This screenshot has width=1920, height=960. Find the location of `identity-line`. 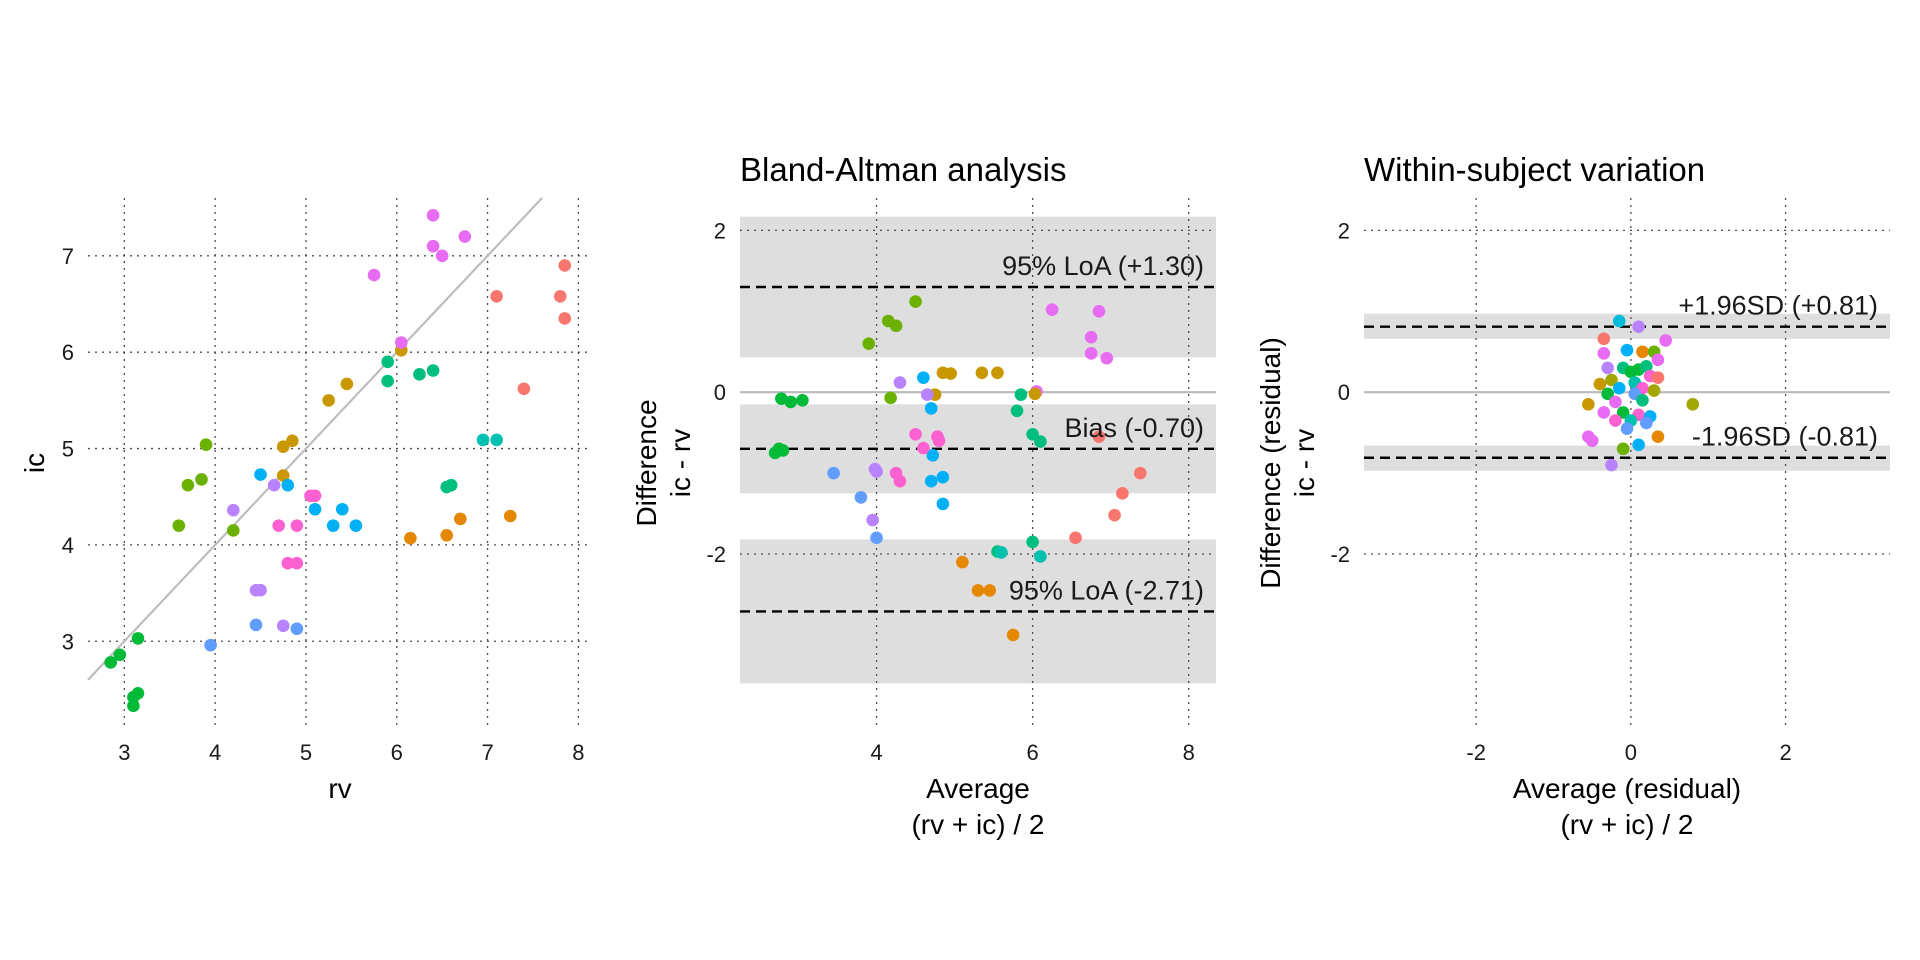

identity-line is located at coordinates (315, 439).